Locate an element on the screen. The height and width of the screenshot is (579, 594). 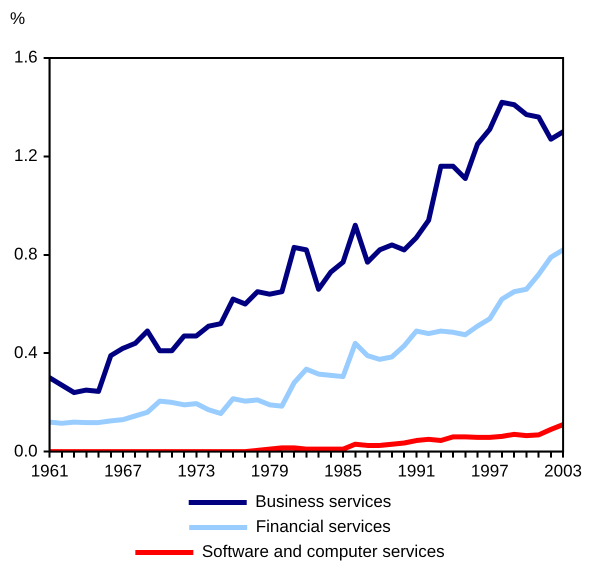
x-tick-label: 1991 is located at coordinates (416, 470).